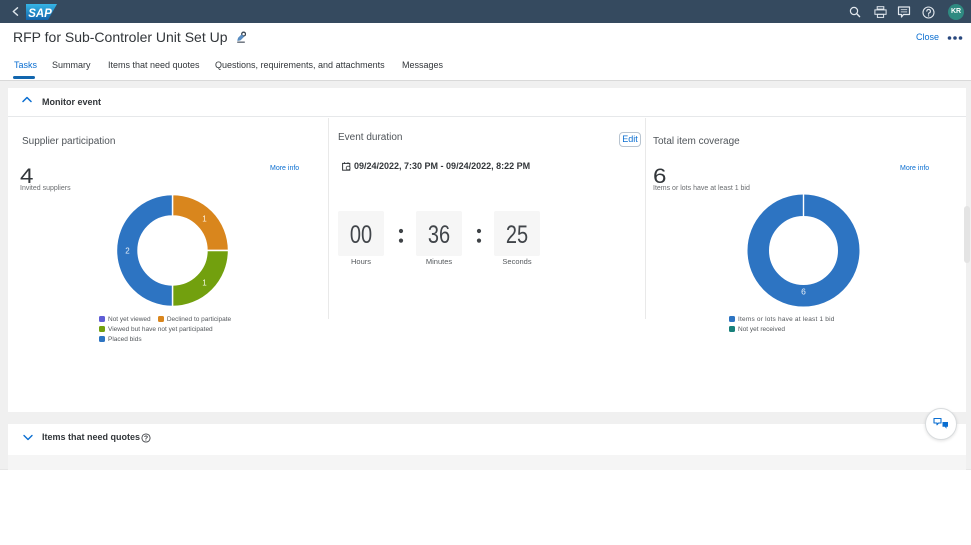 This screenshot has width=971, height=545. What do you see at coordinates (40, 14) in the screenshot?
I see `svg-text: SAP` at bounding box center [40, 14].